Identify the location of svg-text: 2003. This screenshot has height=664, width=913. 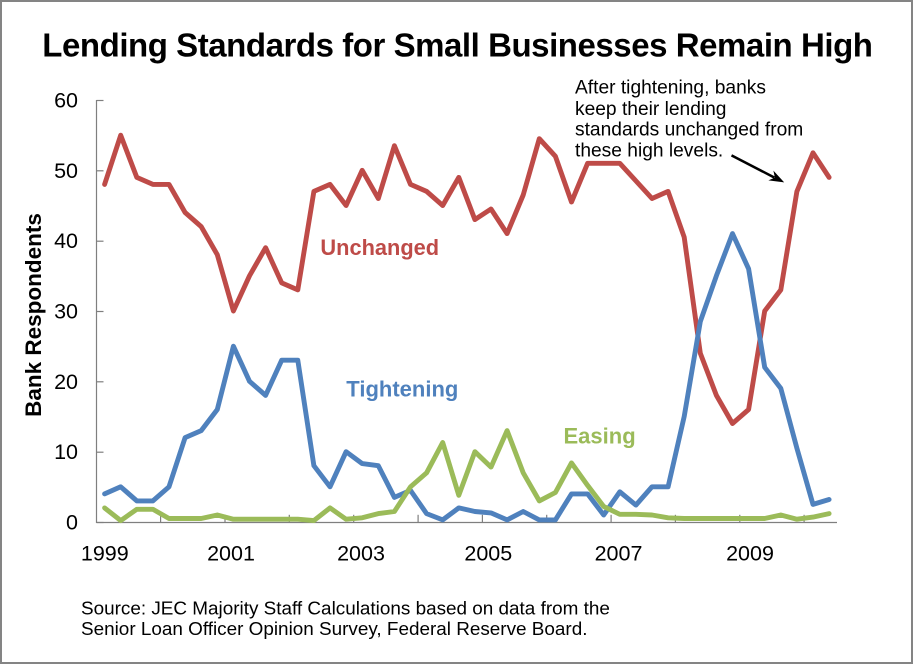
(361, 554).